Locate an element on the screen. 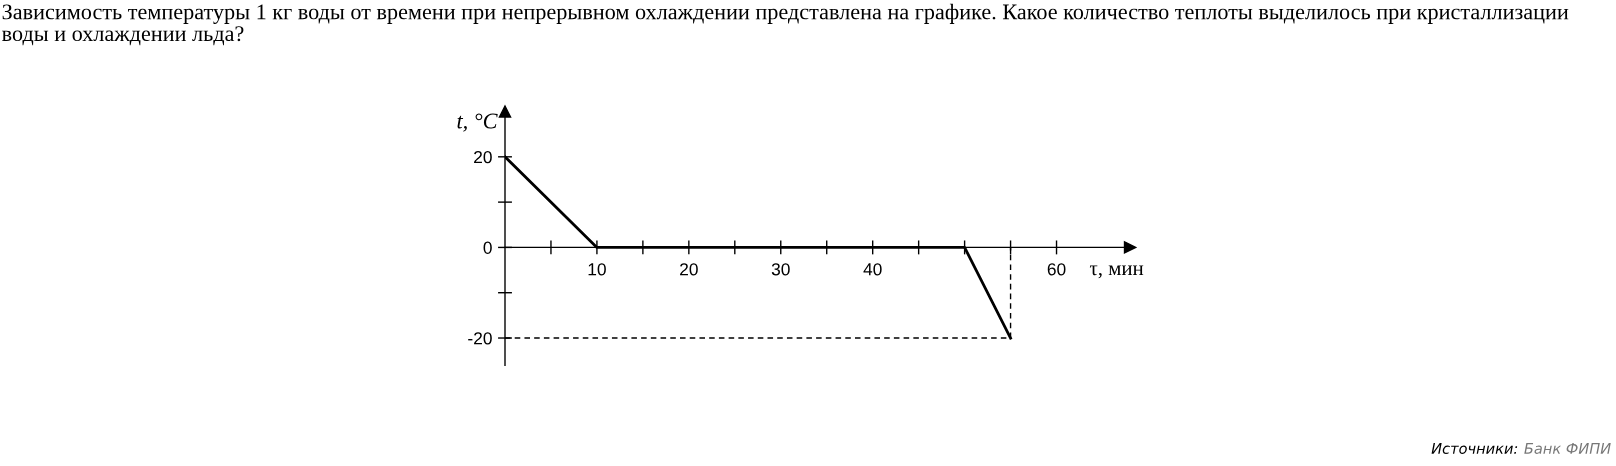  x-axis-title: τ, мин is located at coordinates (1116, 272).